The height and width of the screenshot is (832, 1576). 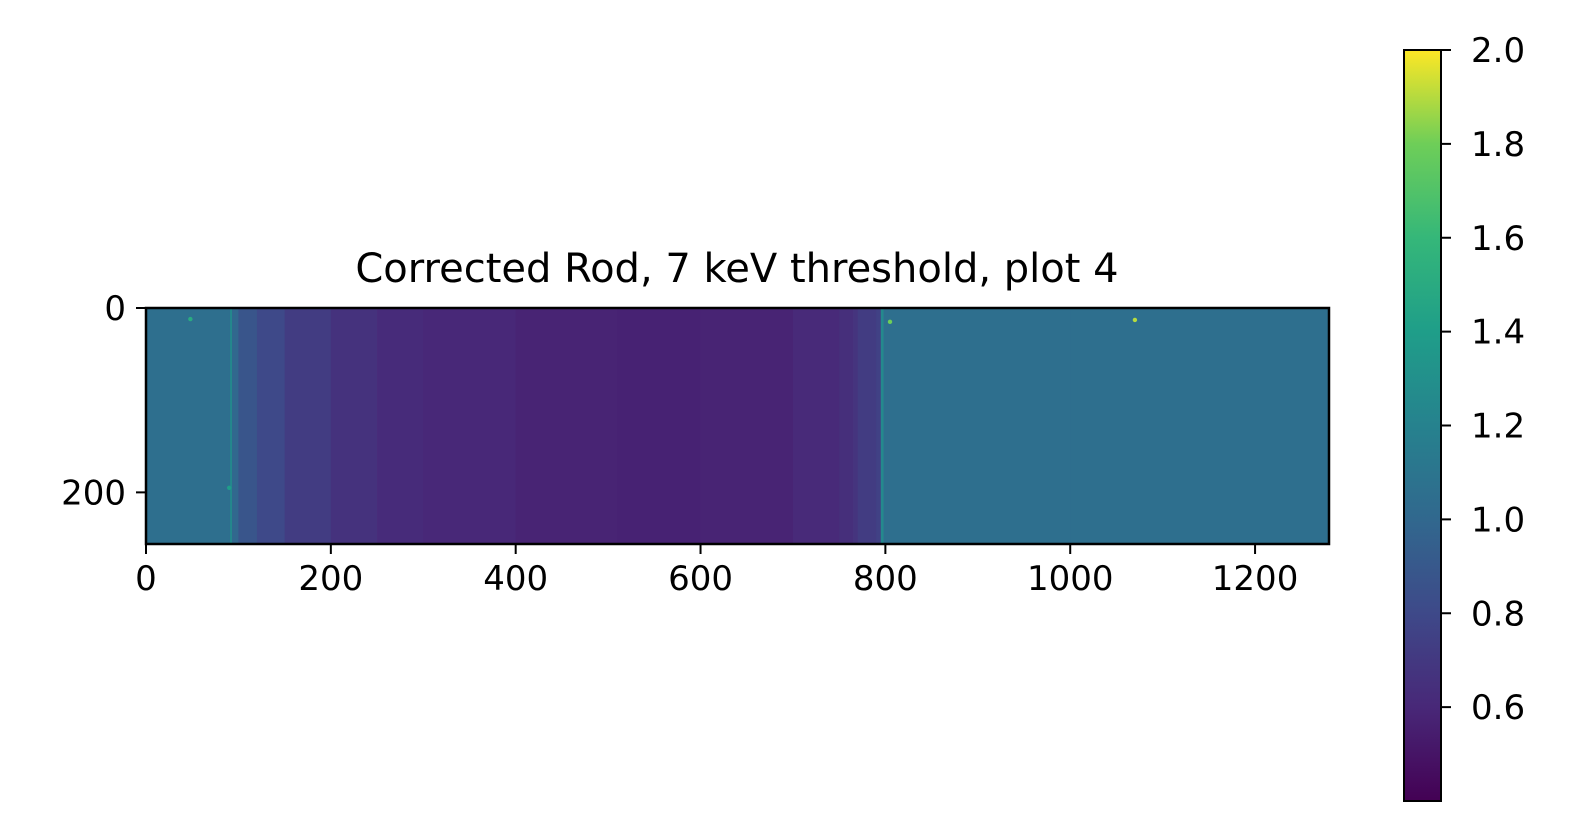 I want to click on colorbar-tick-label: 1.2, so click(x=1498, y=427).